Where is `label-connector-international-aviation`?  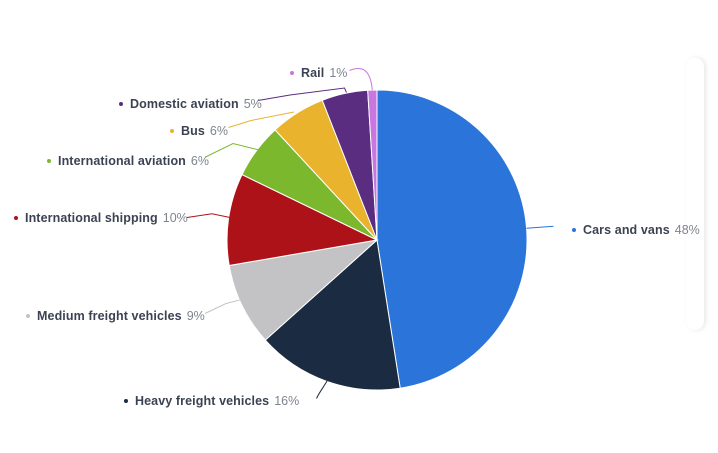 label-connector-international-aviation is located at coordinates (232, 150).